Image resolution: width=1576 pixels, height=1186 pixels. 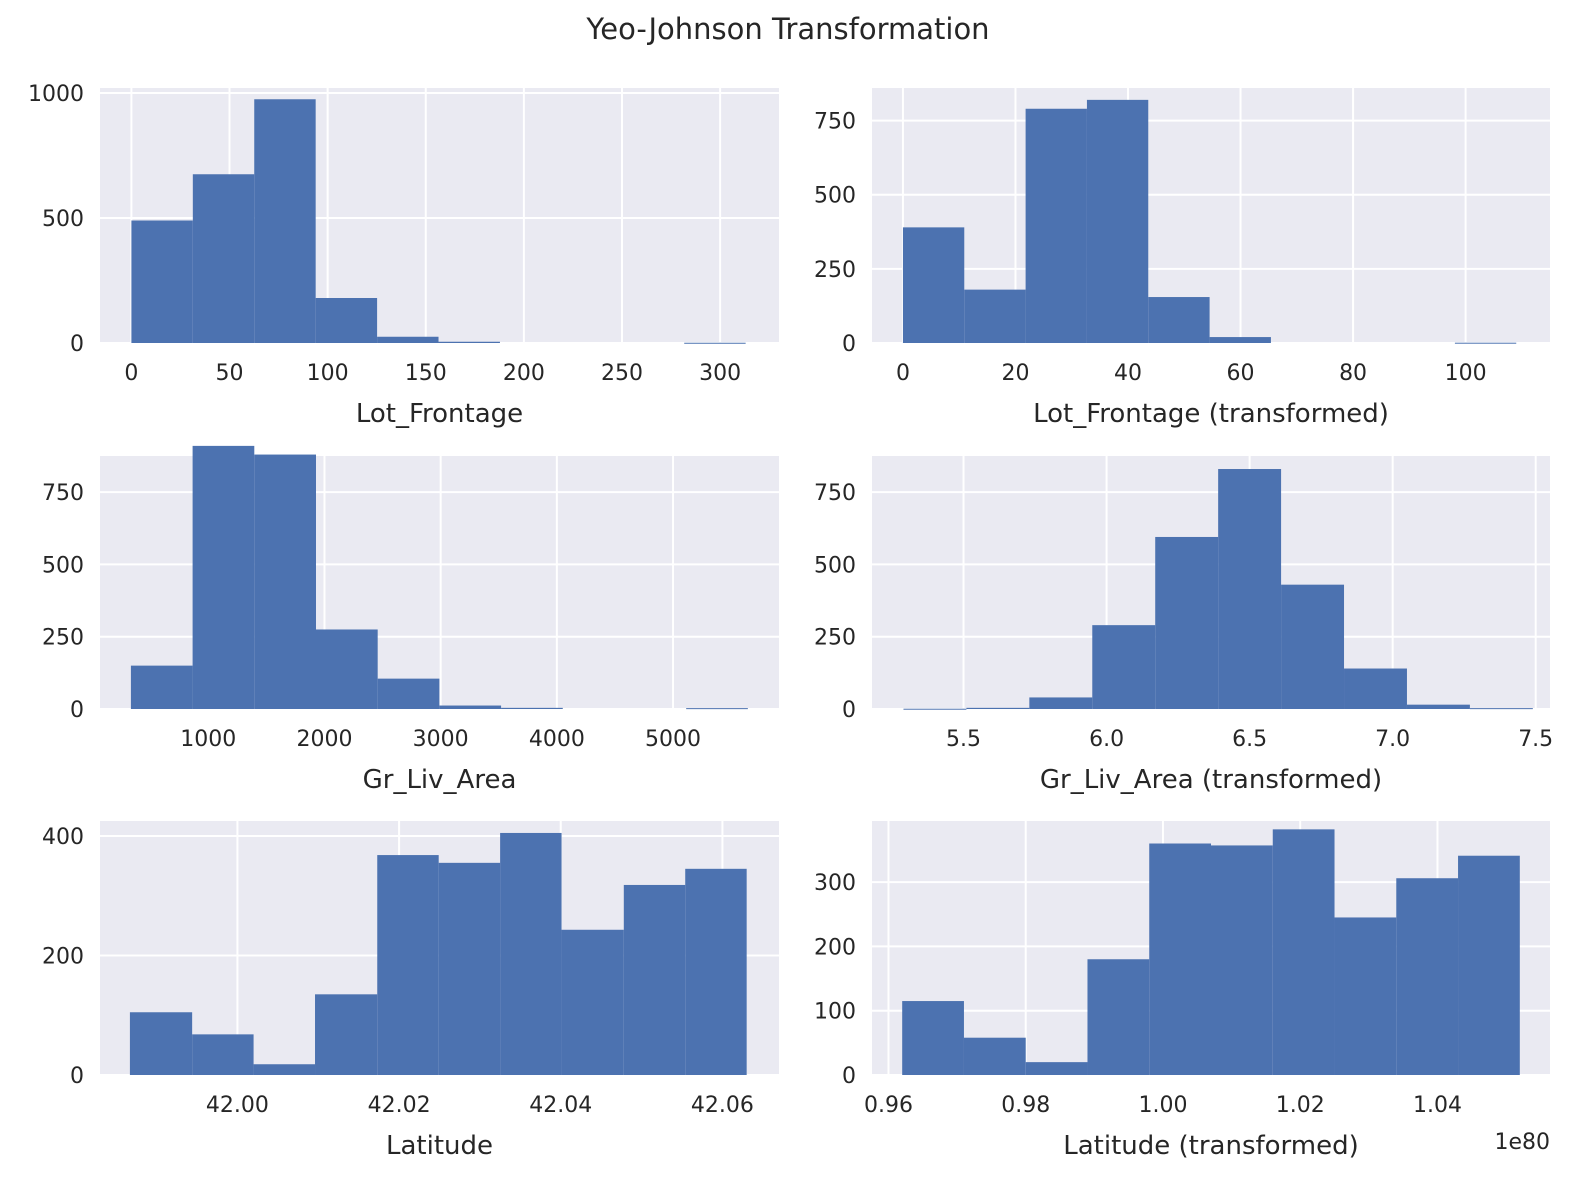 I want to click on x-axis-label: Gr_Liv_Area, so click(x=440, y=780).